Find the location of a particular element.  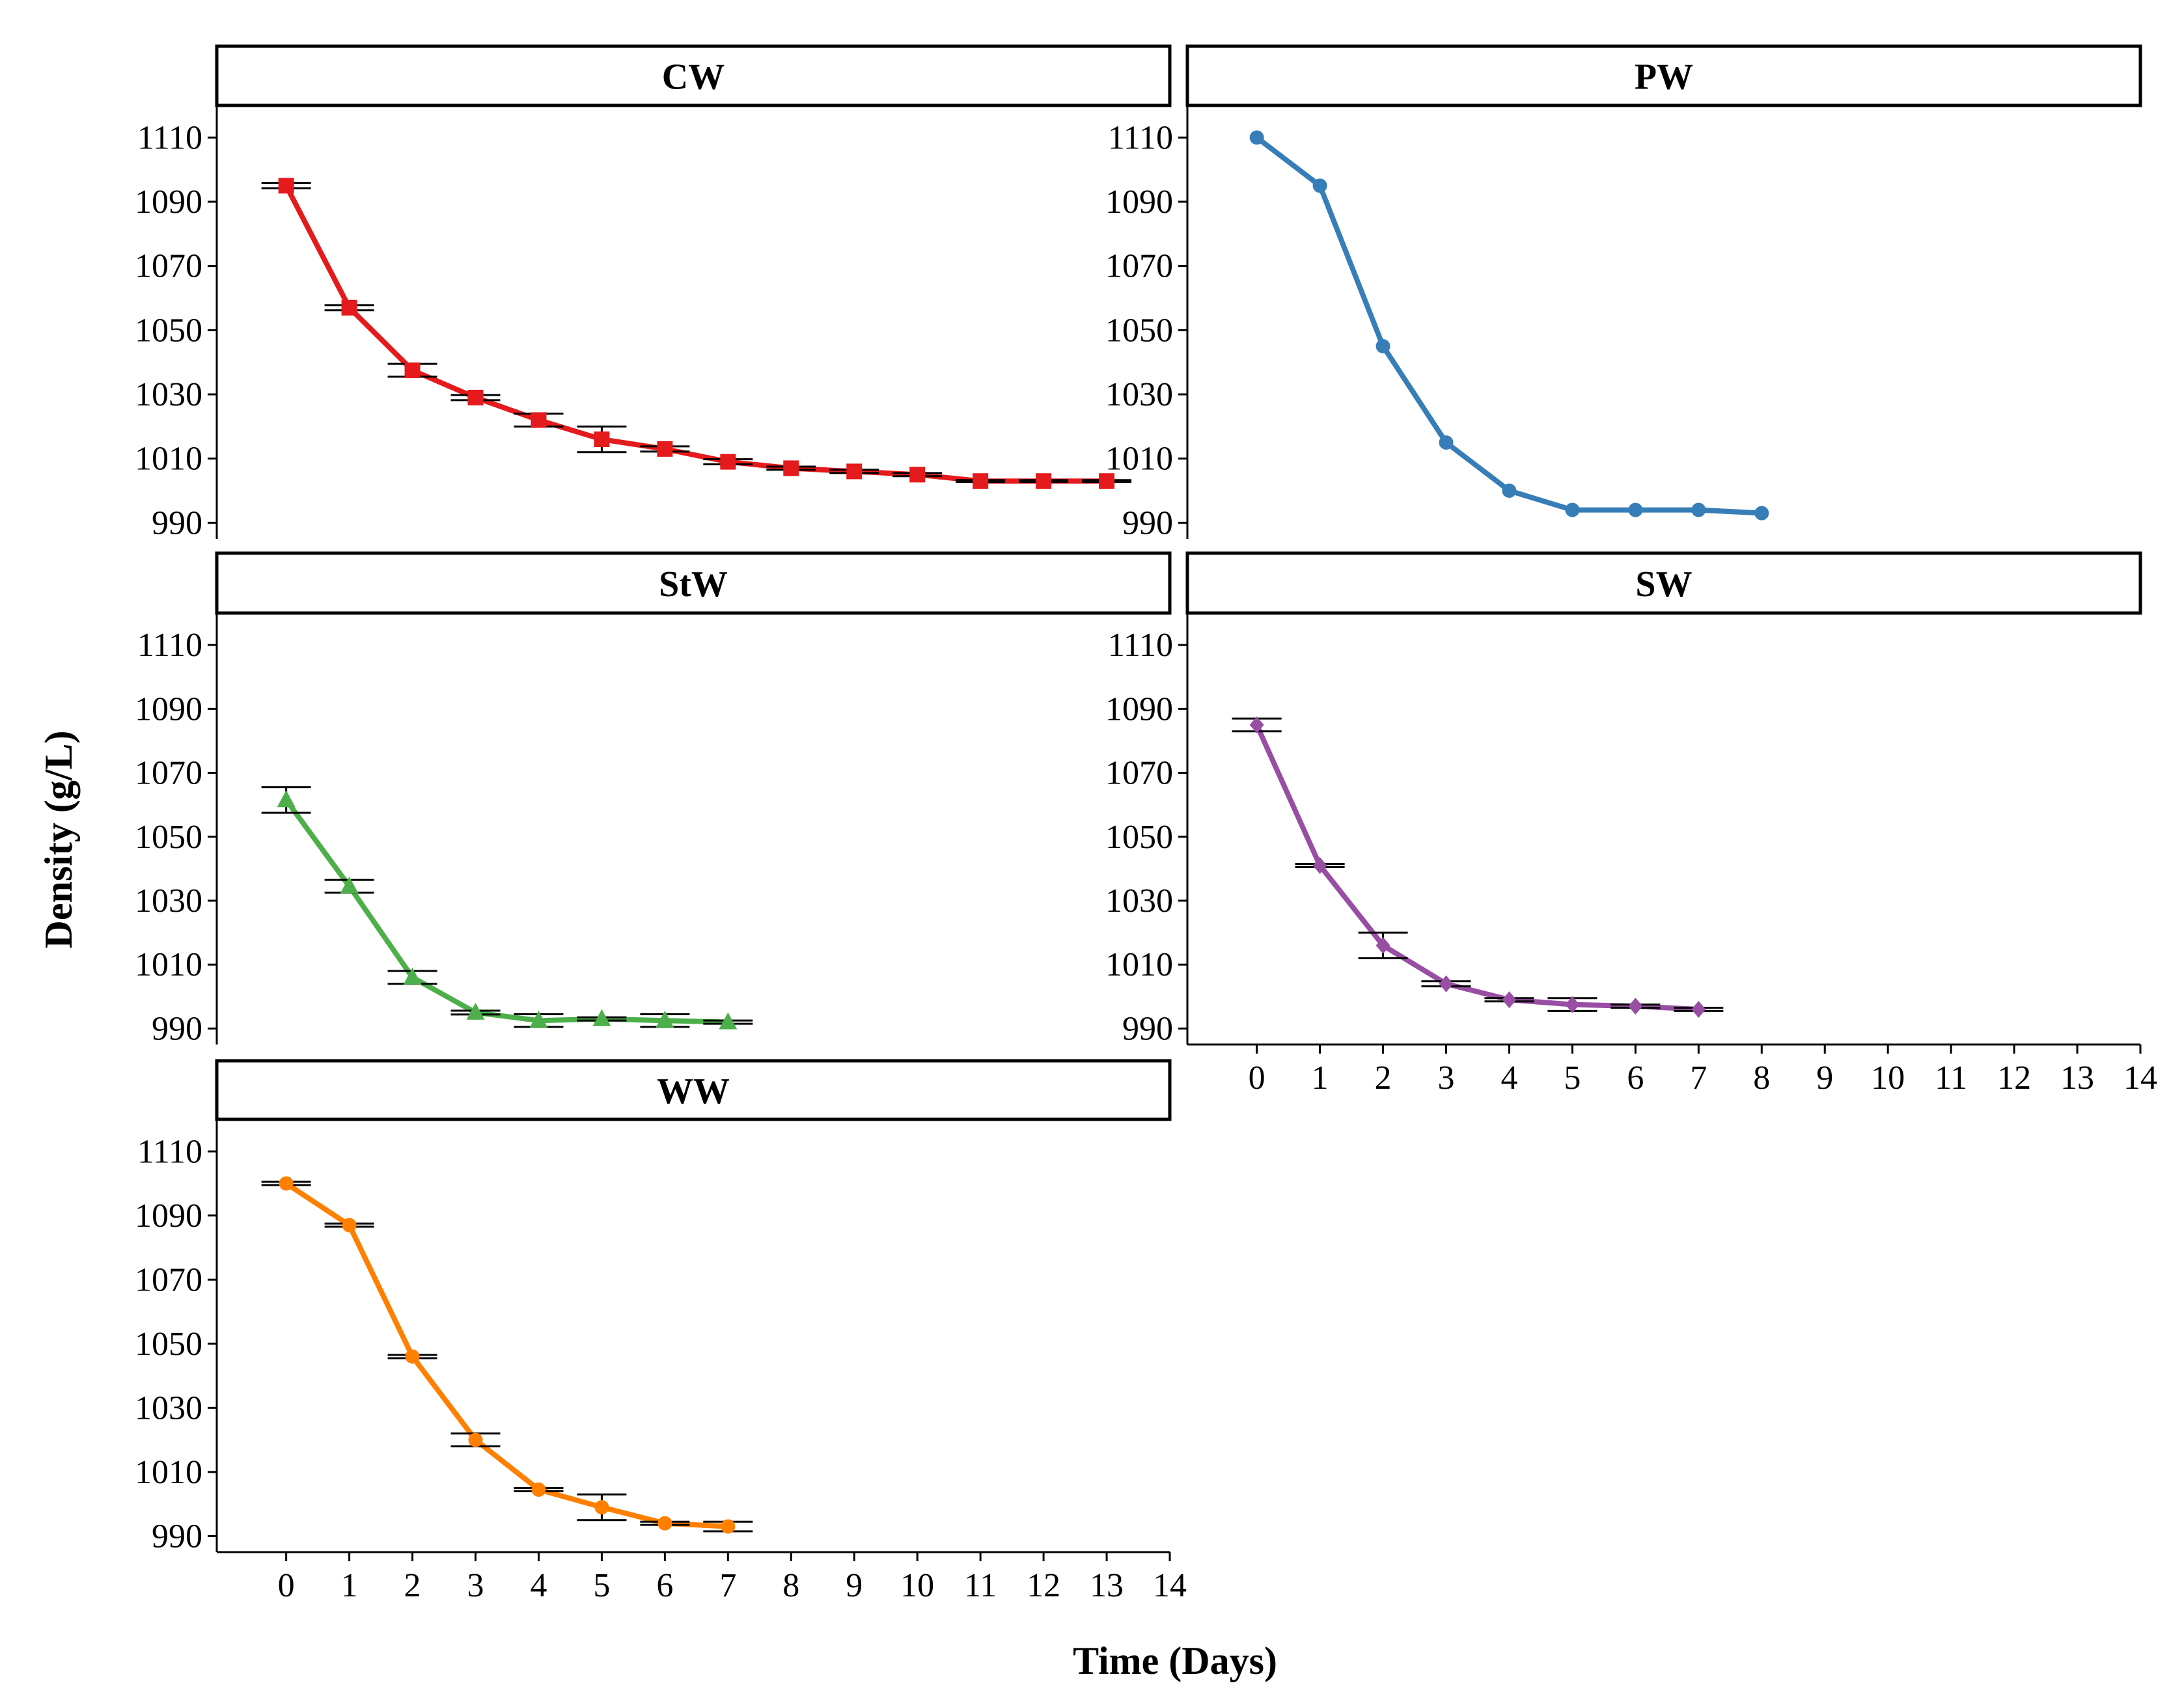

panel-pw: PW 990 1010 1030 1050 1070 1090 1110 is located at coordinates (1624, 292).